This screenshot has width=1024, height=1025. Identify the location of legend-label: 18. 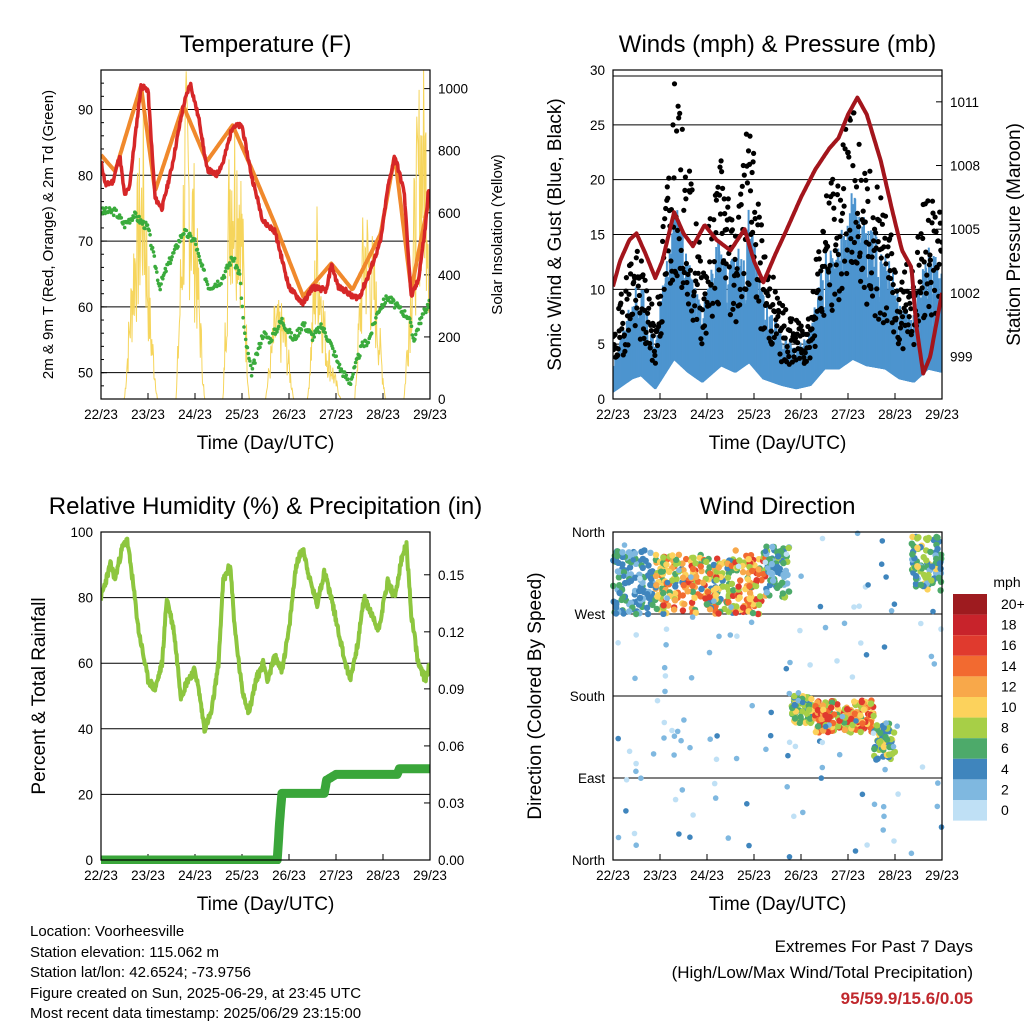
(1009, 625).